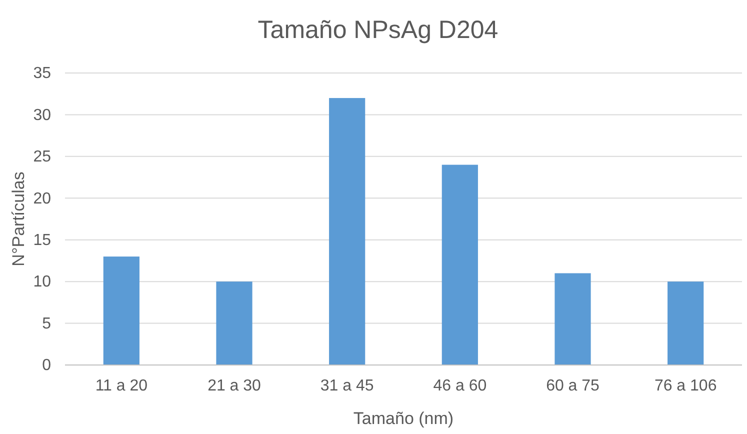  Describe the element at coordinates (378, 30) in the screenshot. I see `chart-title: Tamaño NPsAg D204` at that location.